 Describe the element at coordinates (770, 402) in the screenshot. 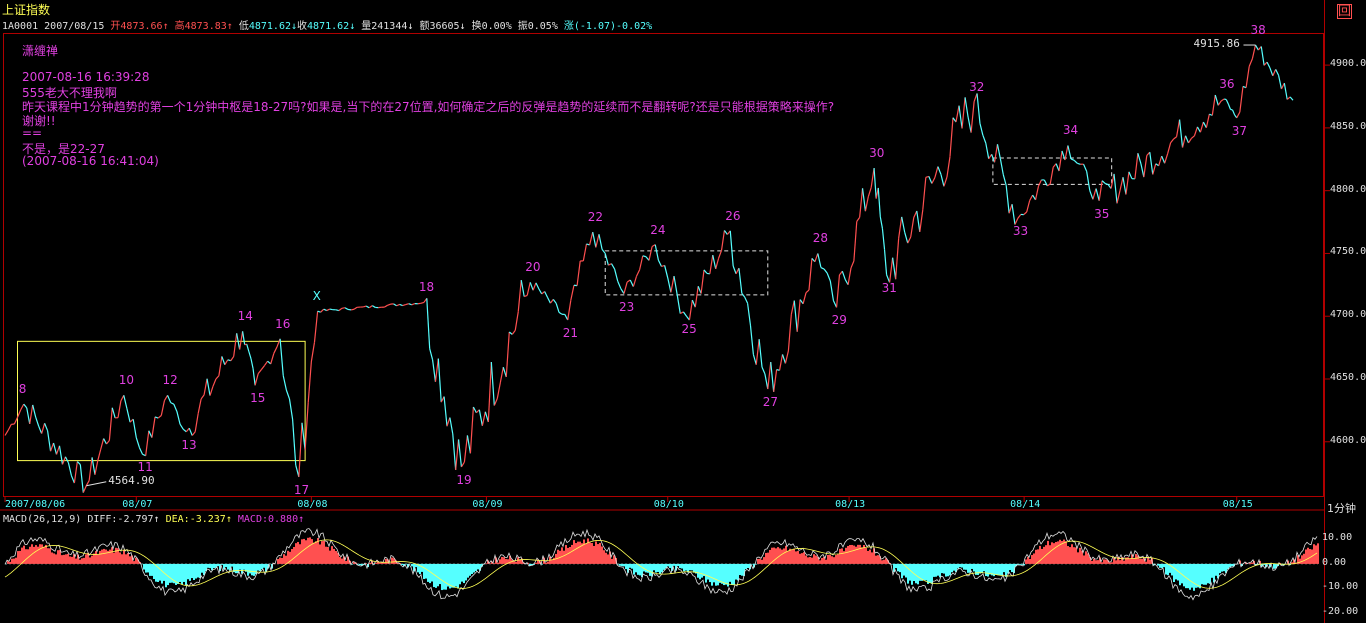

I see `wave-label: 27` at that location.